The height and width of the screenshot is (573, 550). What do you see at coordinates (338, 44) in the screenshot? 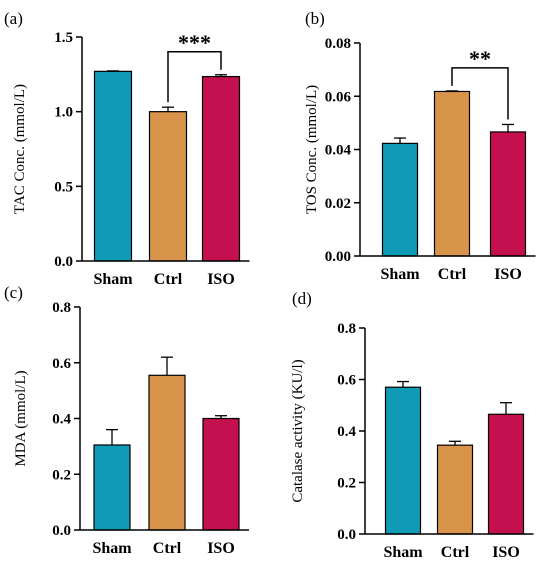
I see `y-tick-label: 0.08` at bounding box center [338, 44].